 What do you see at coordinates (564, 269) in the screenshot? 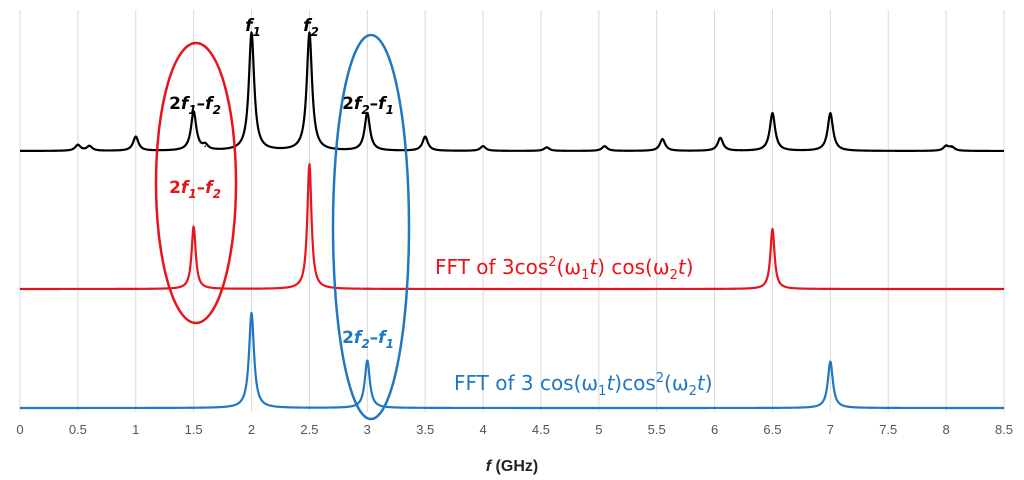
I see `fft-label-red: FFT of 3cos2(ω1t) cos(ω2t)` at bounding box center [564, 269].